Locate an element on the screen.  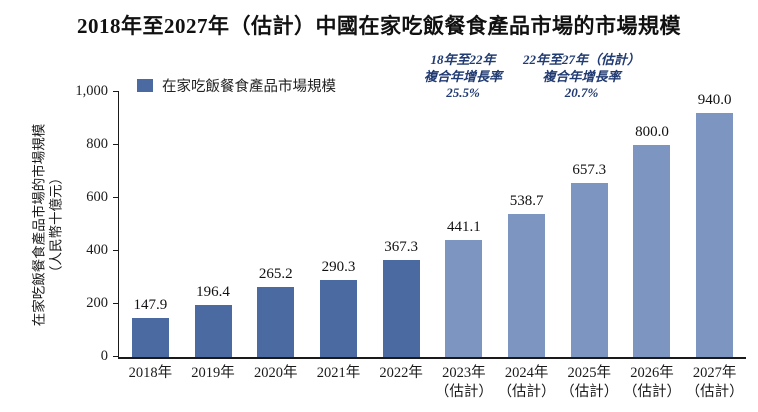
bar-column: 538.7 2024年 （估計） is located at coordinates (526, 246).